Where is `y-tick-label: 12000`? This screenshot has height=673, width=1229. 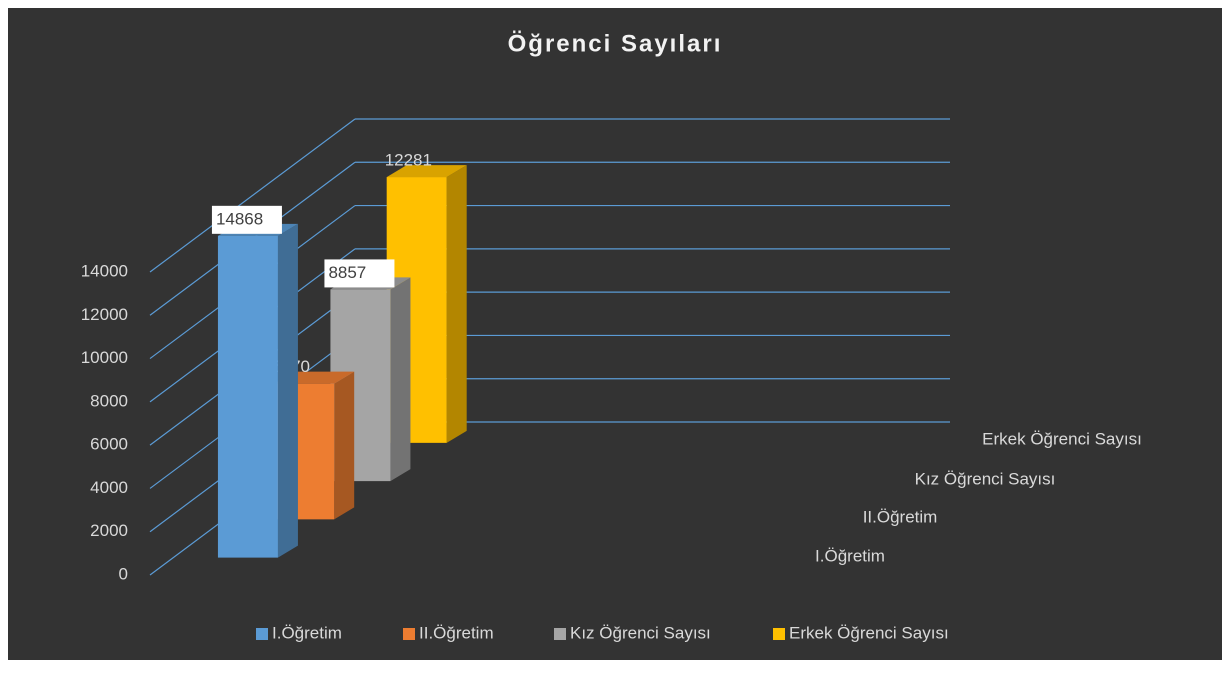
y-tick-label: 12000 is located at coordinates (104, 314).